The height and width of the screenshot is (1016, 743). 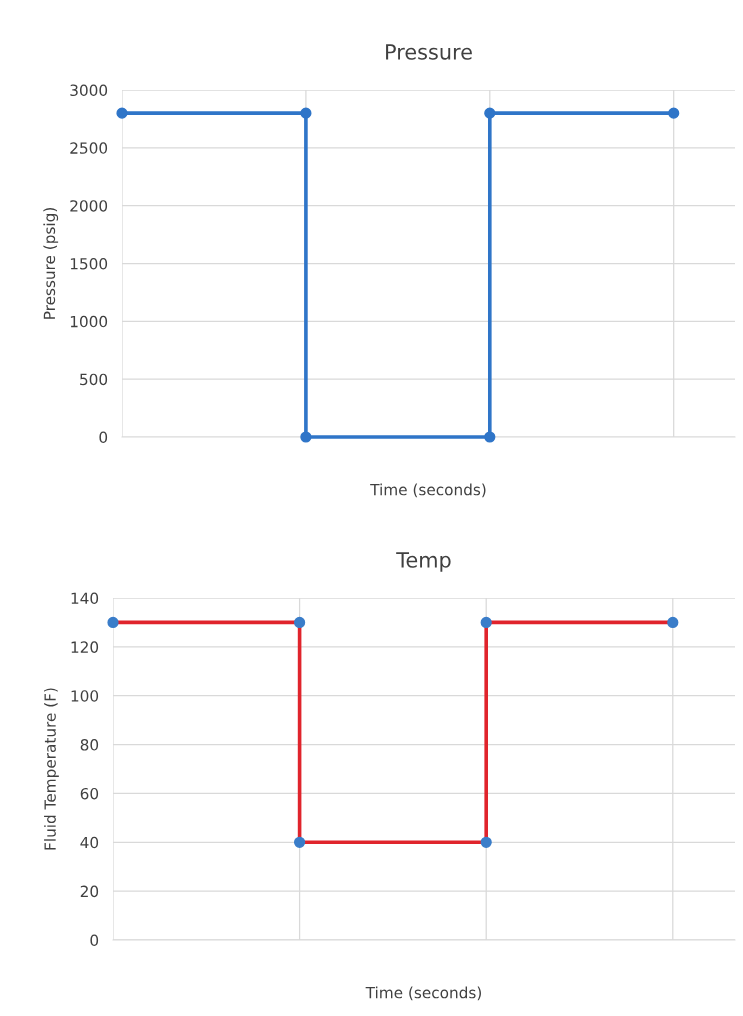 I want to click on y-tick-label: 120, so click(x=85, y=647).